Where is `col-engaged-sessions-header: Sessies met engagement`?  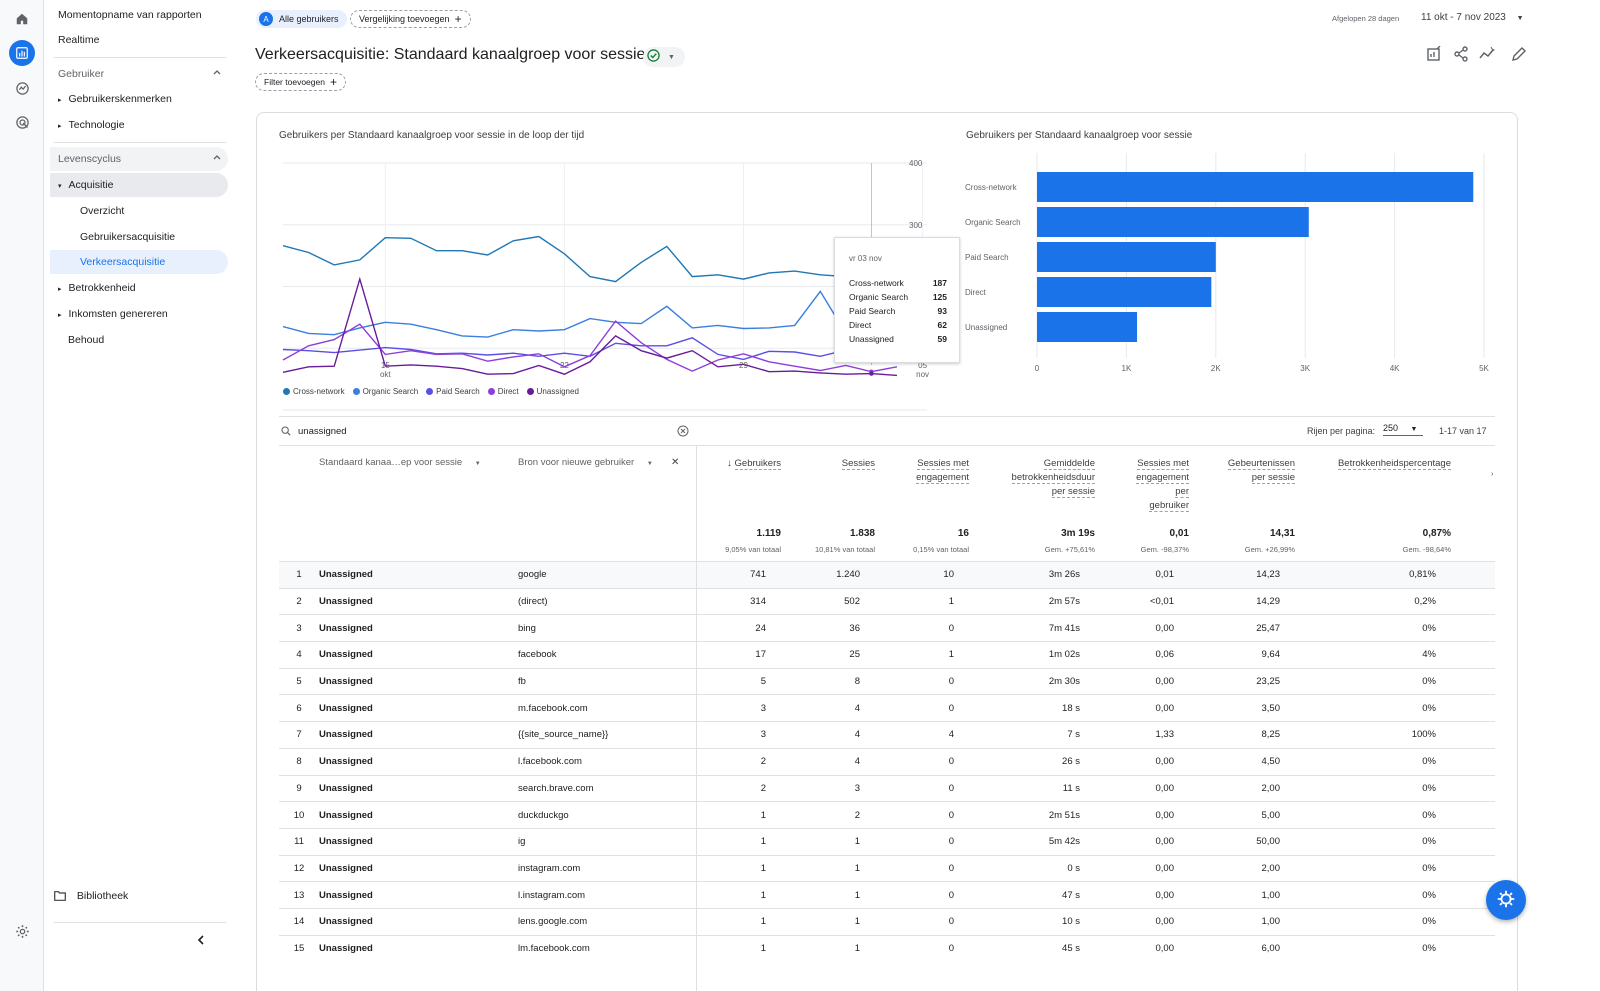
col-engaged-sessions-header: Sessies met engagement is located at coordinates (922, 471).